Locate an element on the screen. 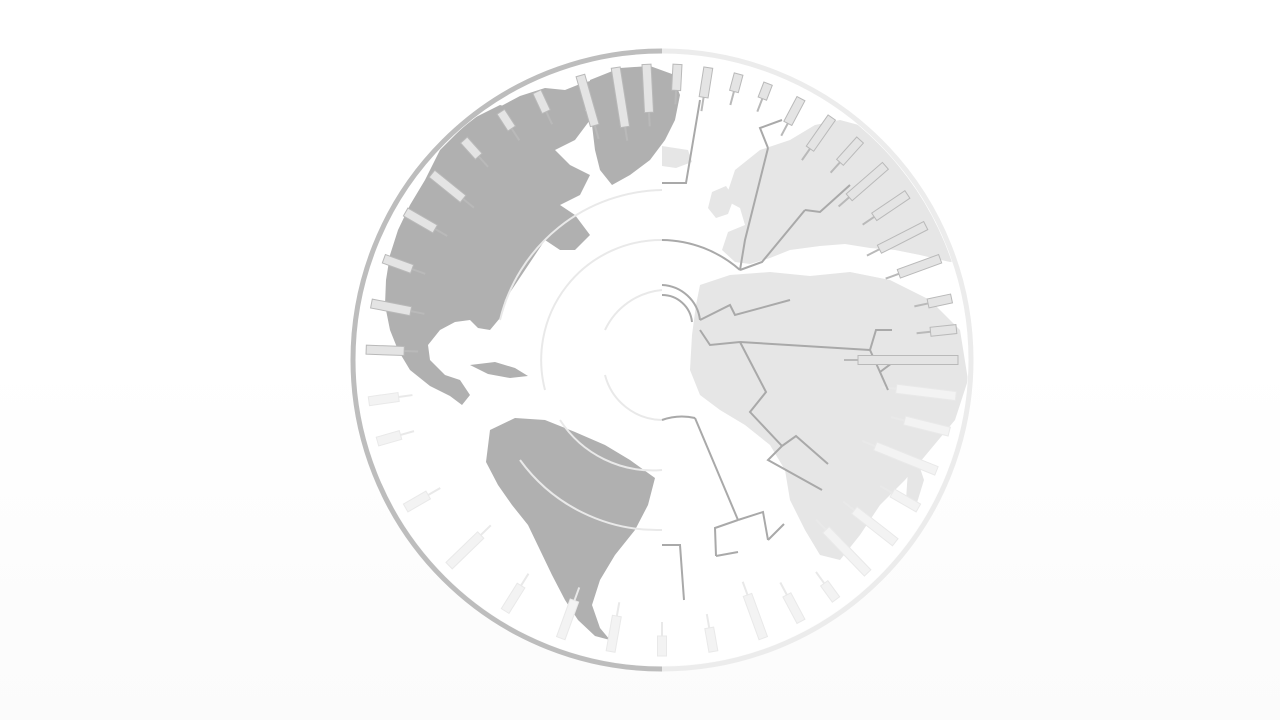  active-tree-branches is located at coordinates (779, 350).